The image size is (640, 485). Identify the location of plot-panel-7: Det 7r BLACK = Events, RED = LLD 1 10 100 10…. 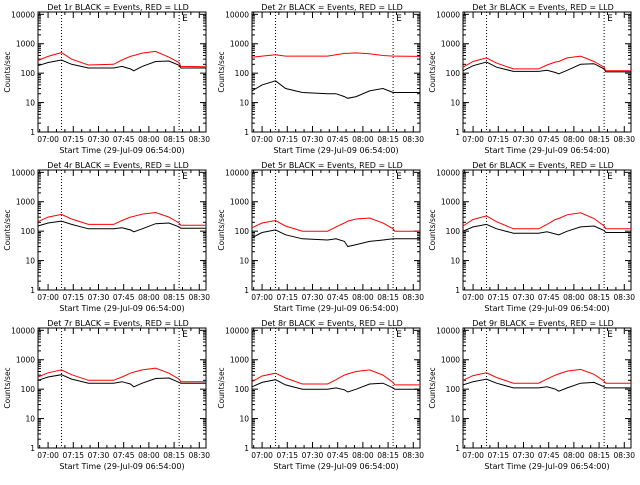
(106, 395).